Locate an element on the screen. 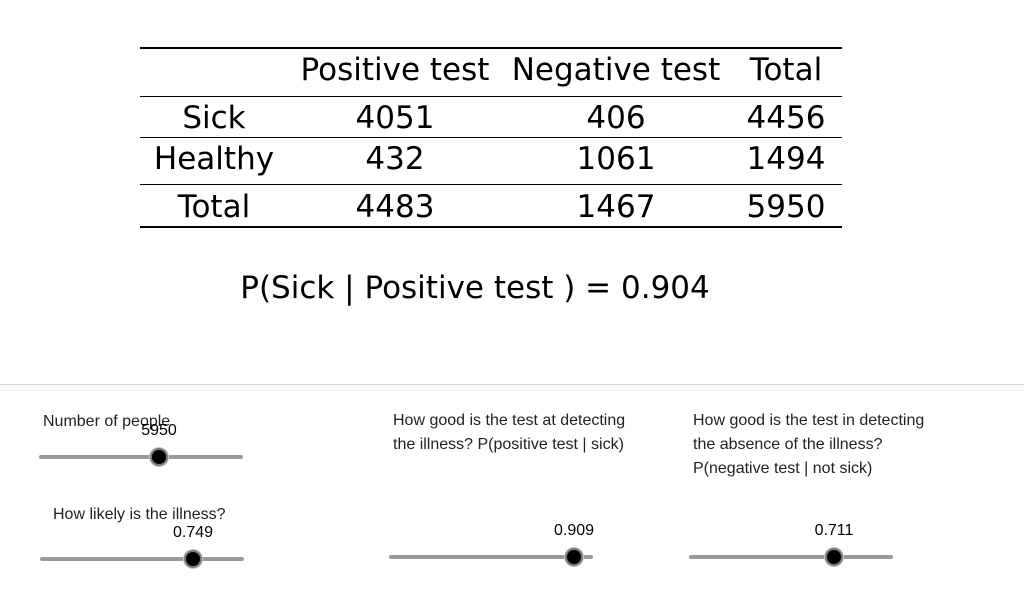  panel-separator is located at coordinates (512, 387).